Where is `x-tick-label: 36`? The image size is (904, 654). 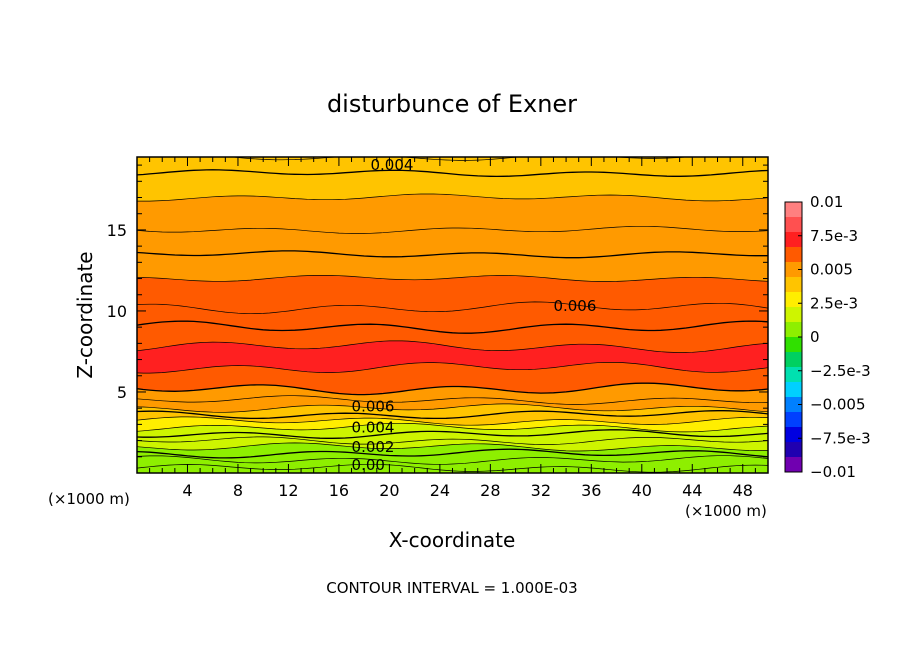
x-tick-label: 36 is located at coordinates (591, 490).